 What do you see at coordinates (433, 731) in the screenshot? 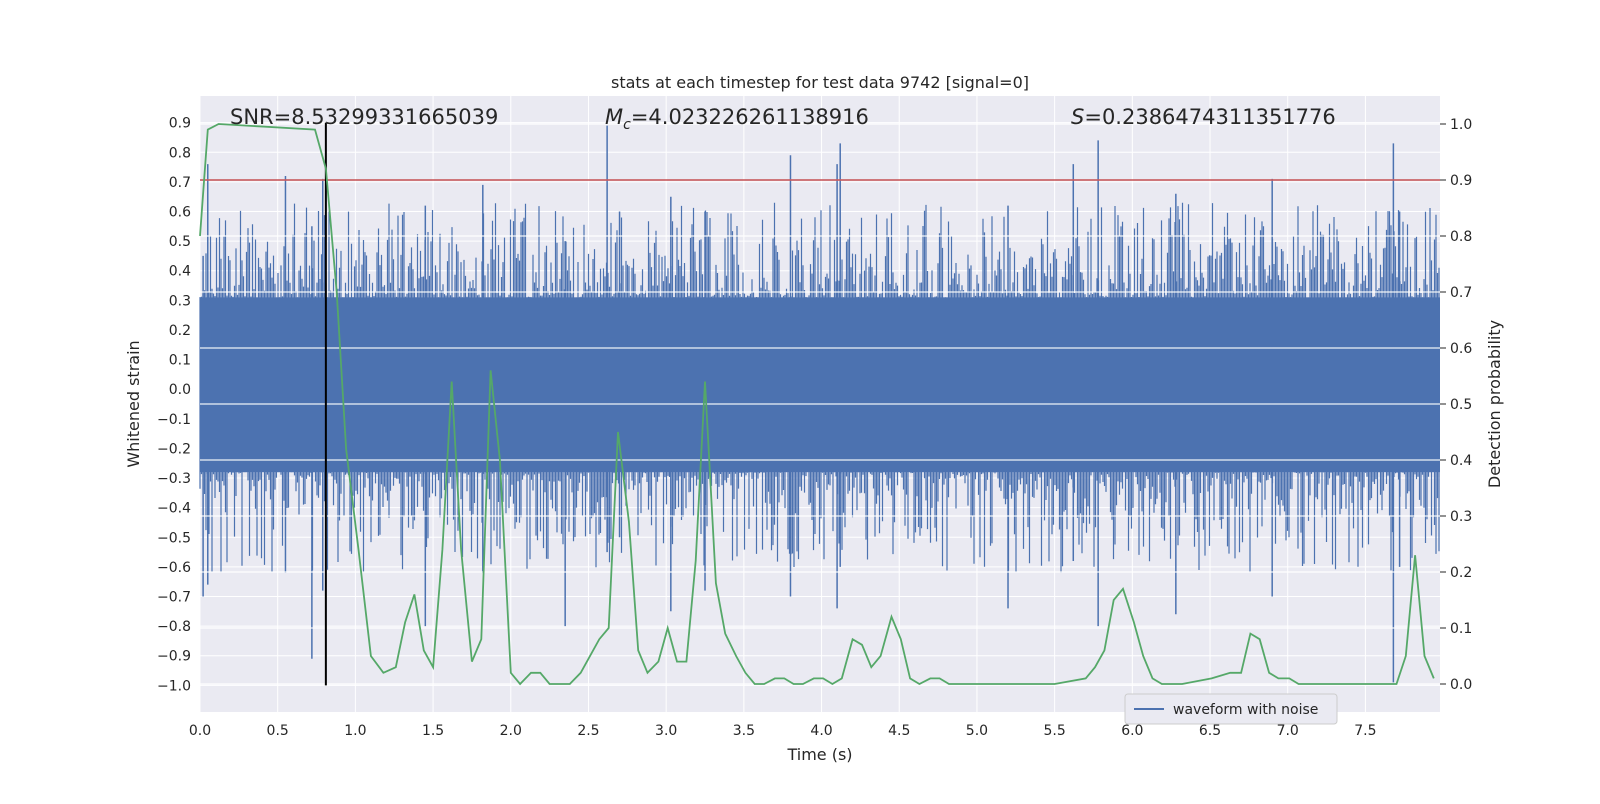
I see `x-tick-label: 1.5` at bounding box center [433, 731].